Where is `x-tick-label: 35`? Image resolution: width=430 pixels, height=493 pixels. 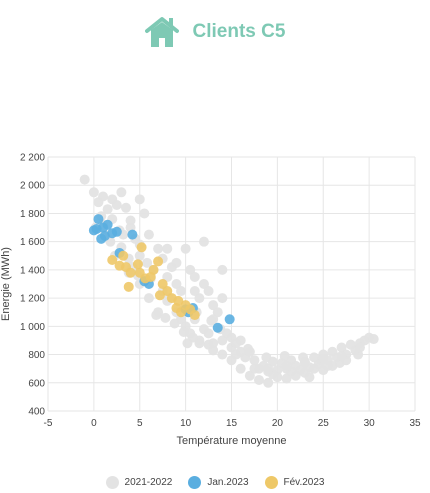
x-tick-label: 35 is located at coordinates (415, 423).